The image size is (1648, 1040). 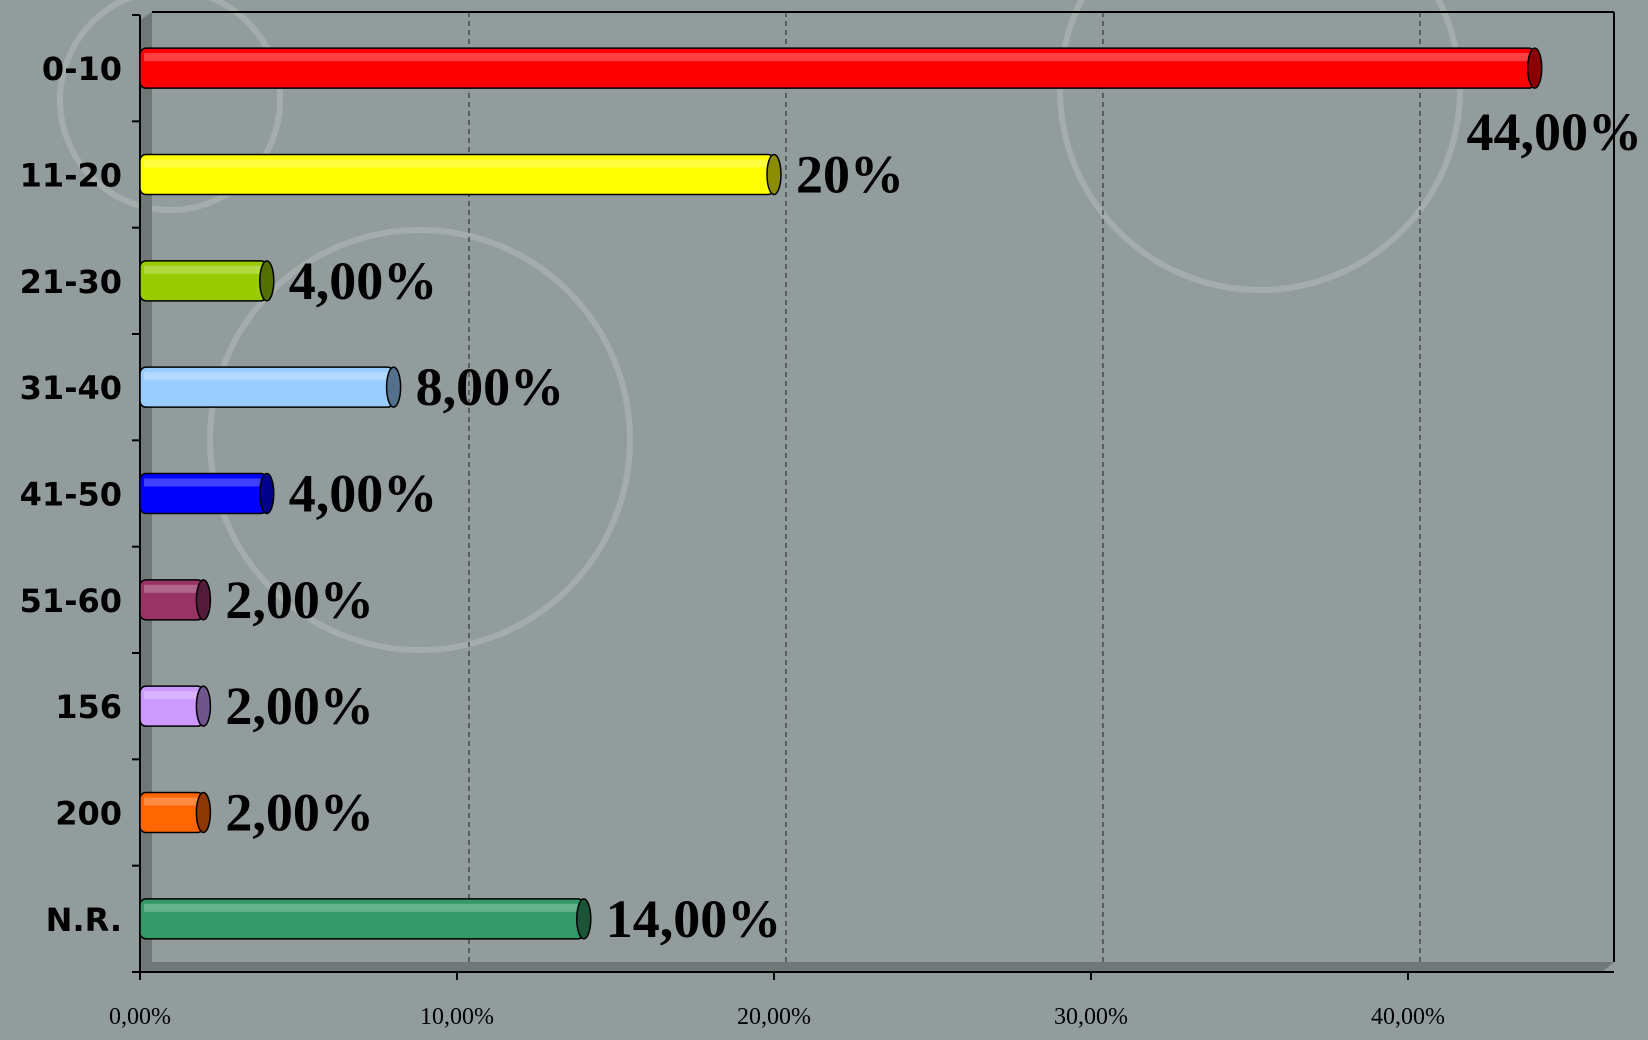 I want to click on value-label: 44,00%, so click(x=1555, y=132).